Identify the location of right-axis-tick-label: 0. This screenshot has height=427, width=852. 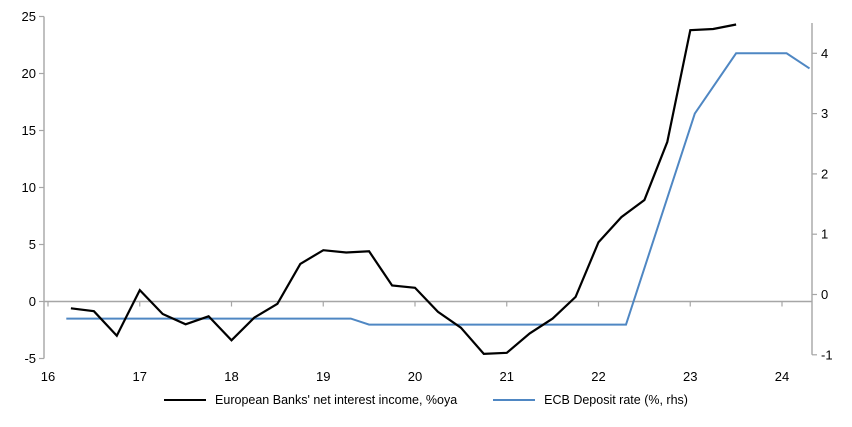
(824, 294).